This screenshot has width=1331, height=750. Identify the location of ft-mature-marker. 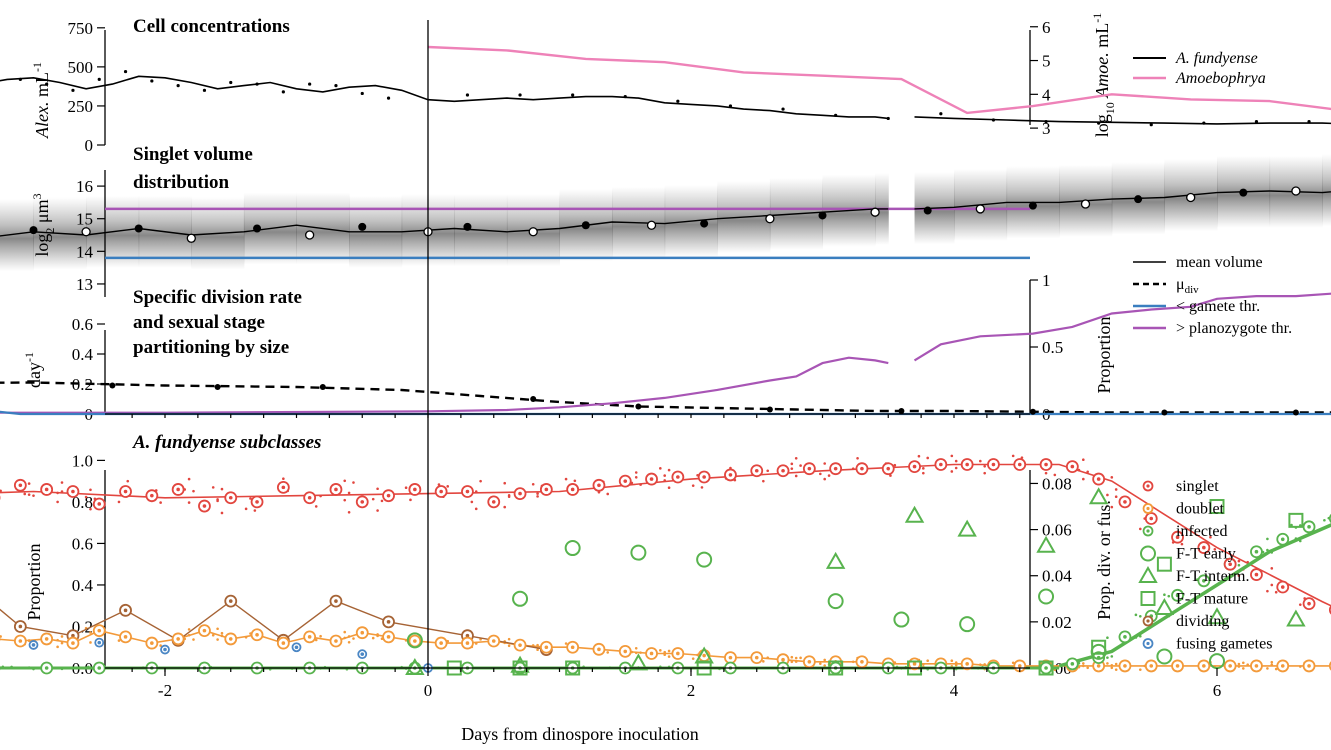
(1046, 668).